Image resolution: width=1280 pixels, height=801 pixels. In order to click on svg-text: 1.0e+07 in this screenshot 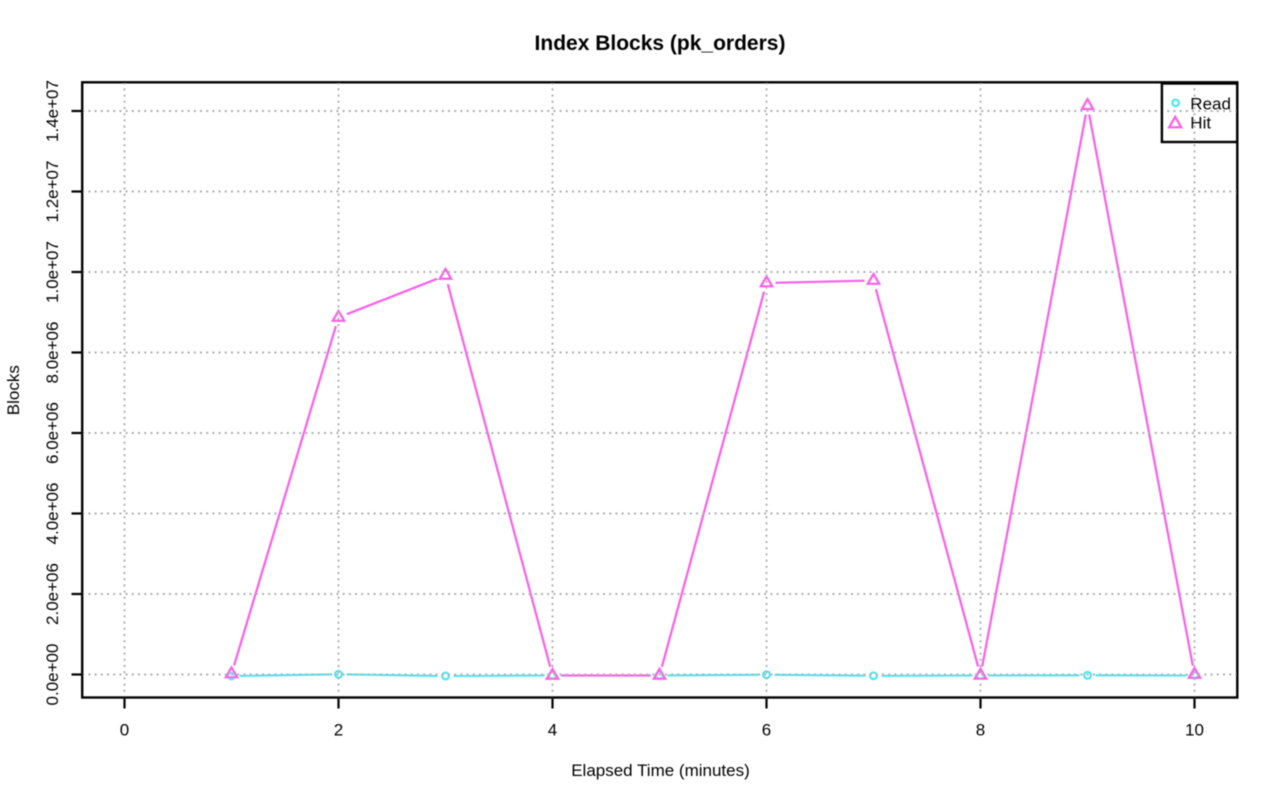, I will do `click(52, 272)`.